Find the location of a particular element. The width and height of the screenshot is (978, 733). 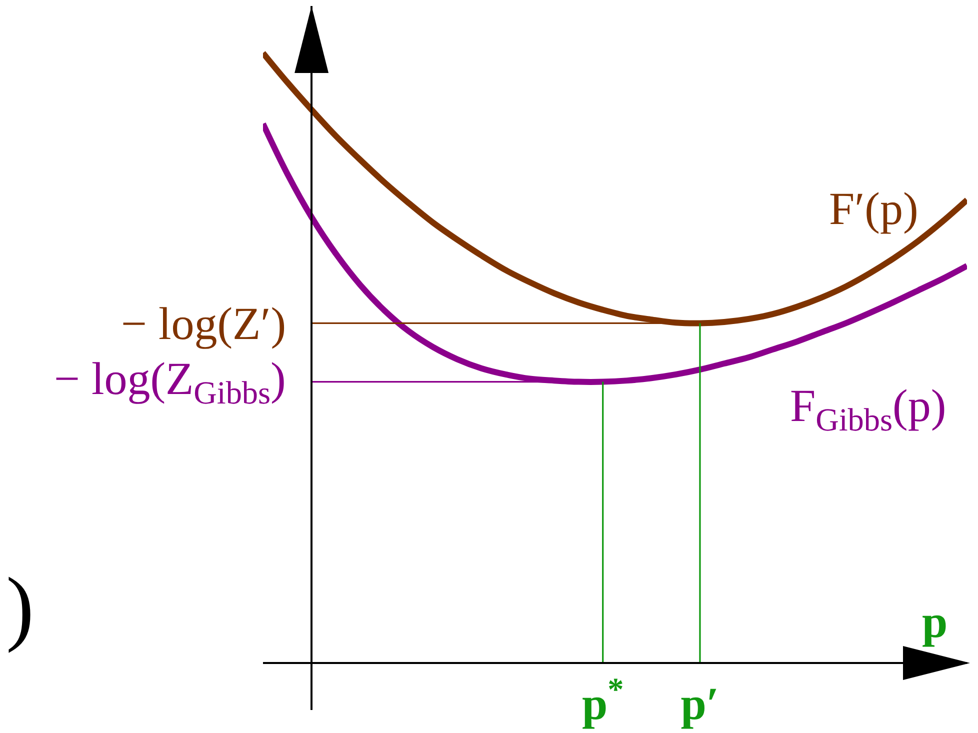

series-label: F′(p) is located at coordinates (873, 208).